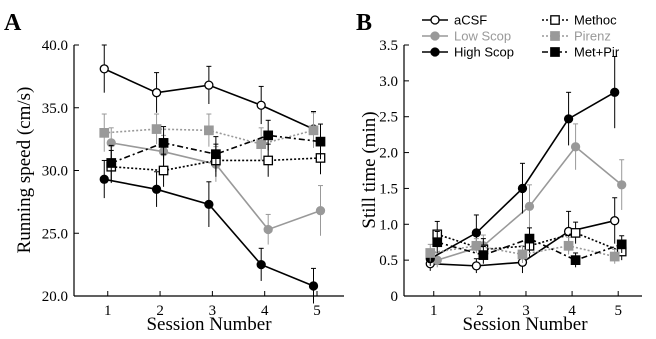  What do you see at coordinates (597, 52) in the screenshot?
I see `legend-metpir-label: Met+Pir` at bounding box center [597, 52].